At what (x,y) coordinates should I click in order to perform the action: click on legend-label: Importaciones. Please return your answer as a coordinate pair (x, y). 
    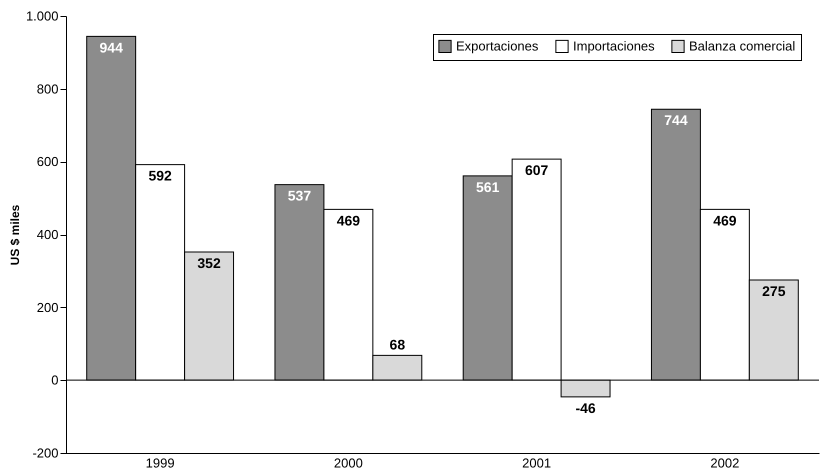
    Looking at the image, I should click on (614, 46).